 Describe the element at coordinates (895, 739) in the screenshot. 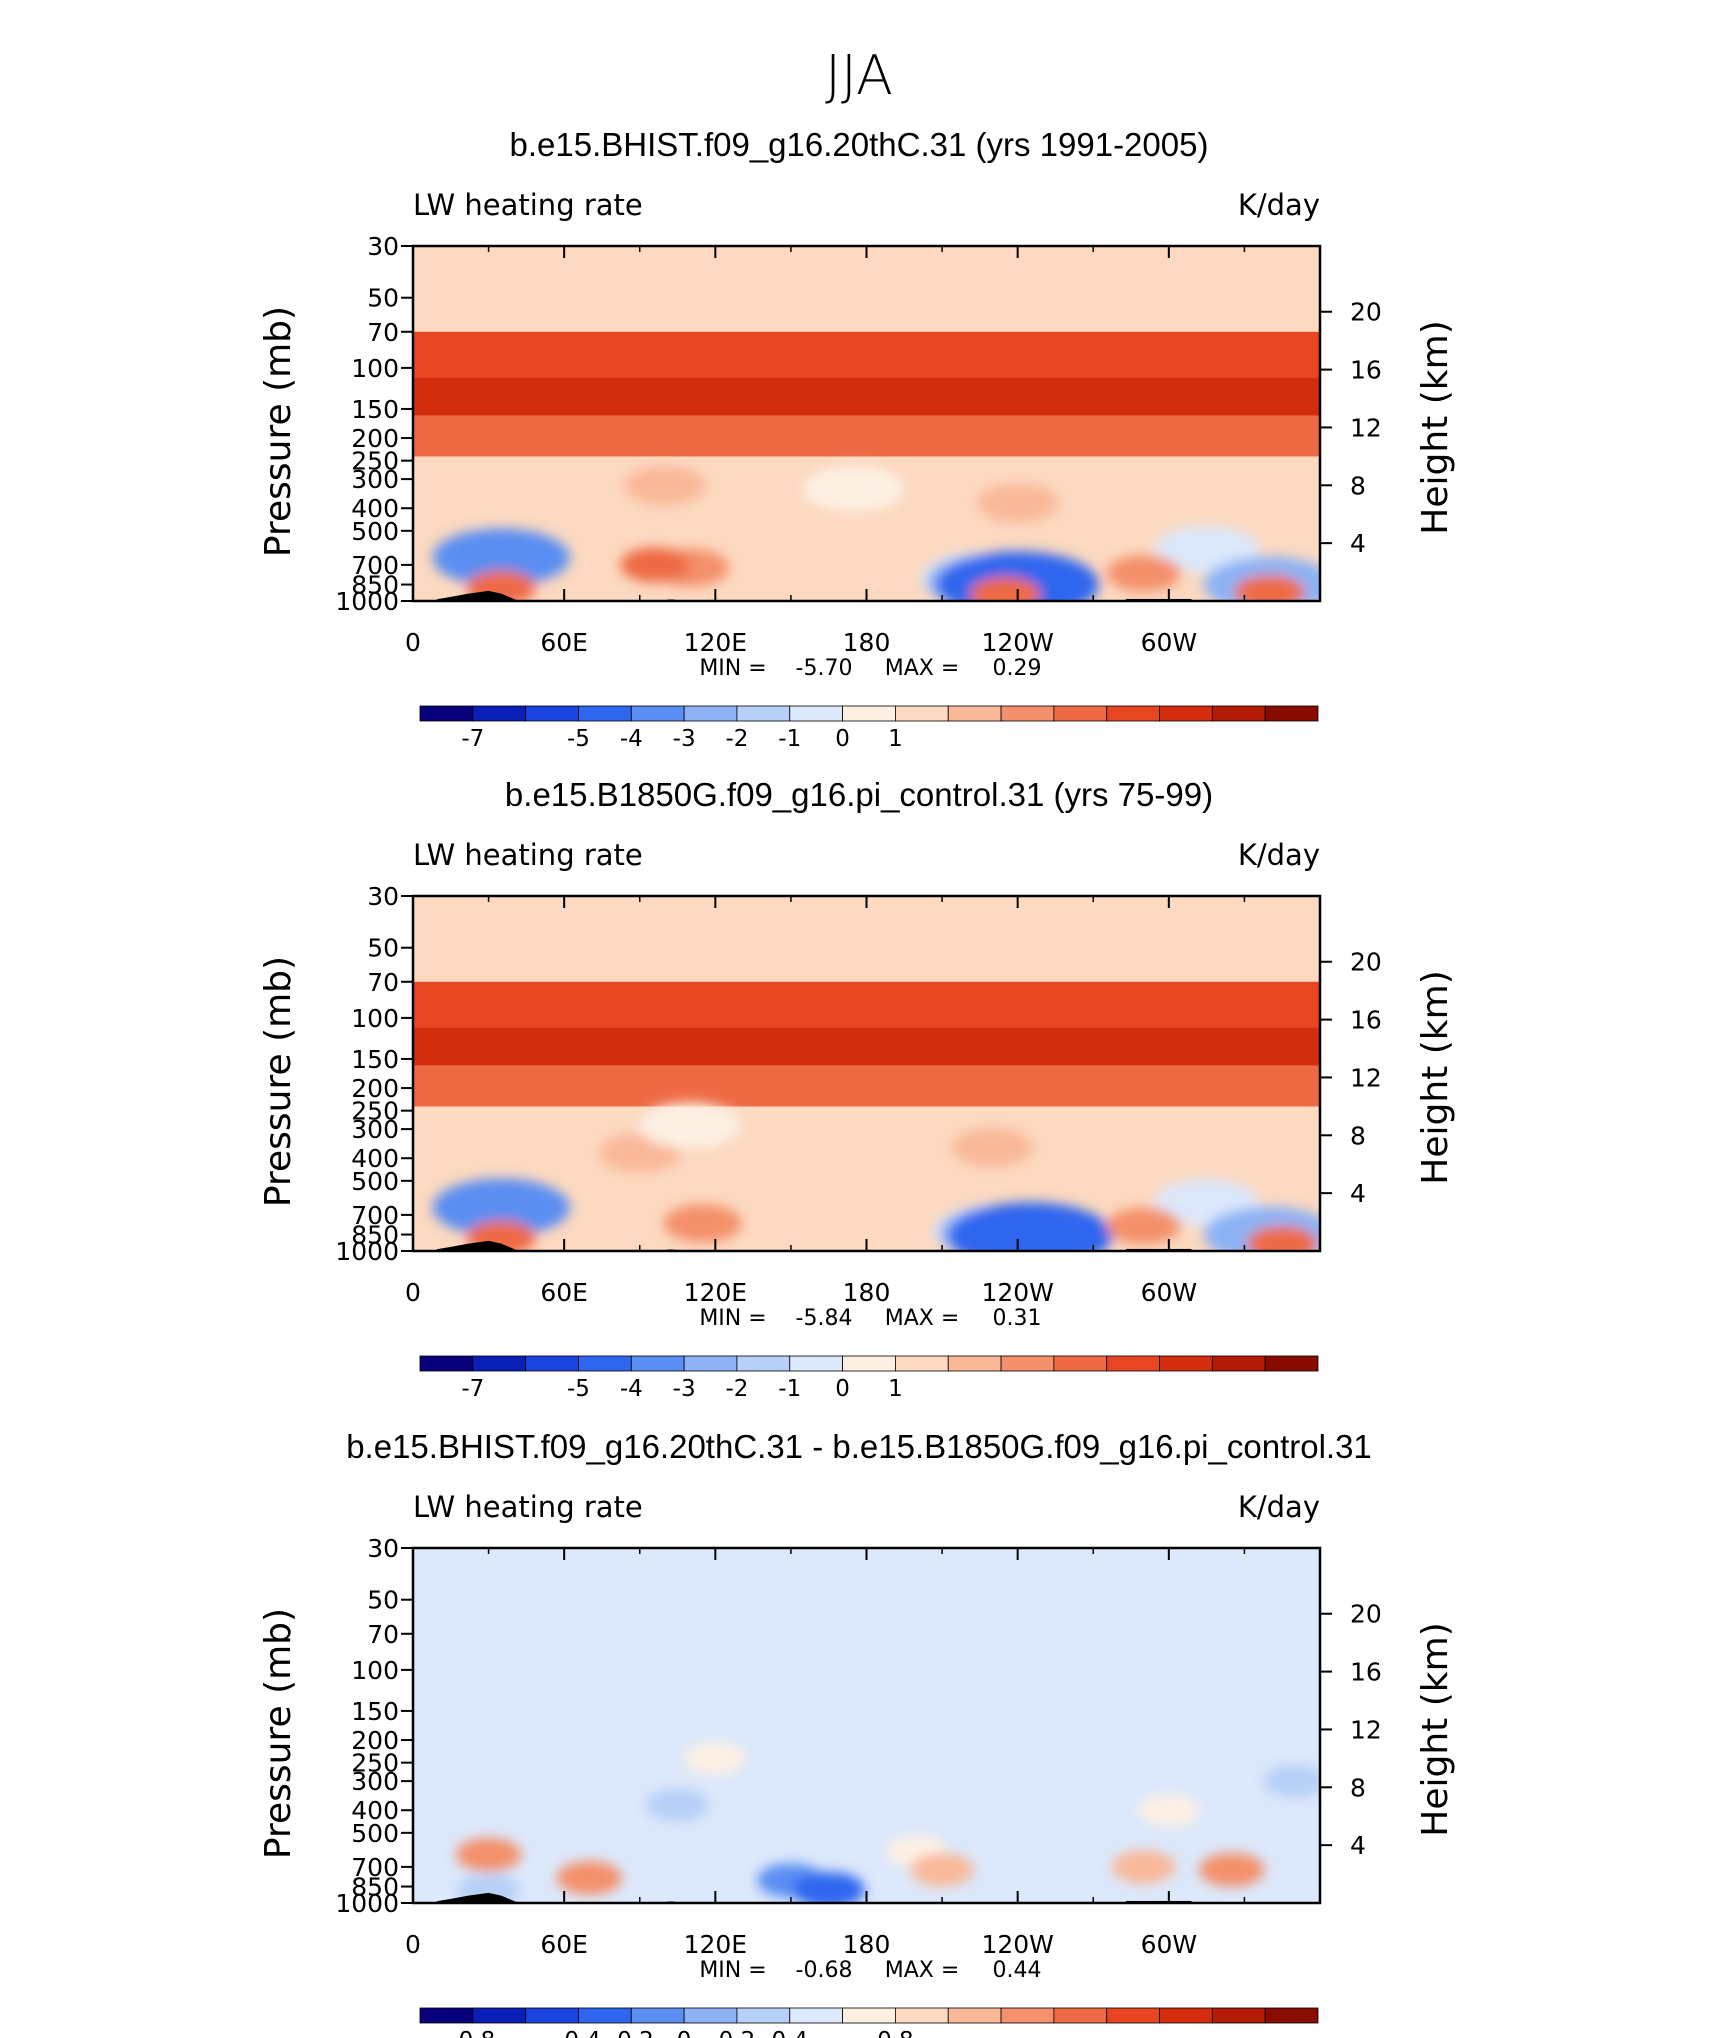

I see `colorbar-label: 1` at that location.